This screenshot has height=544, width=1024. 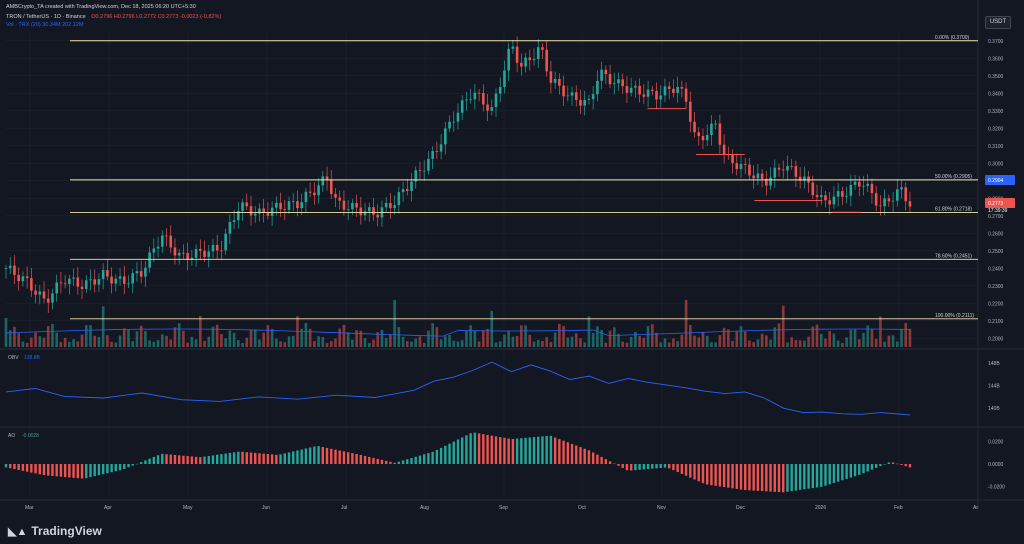 What do you see at coordinates (996, 304) in the screenshot?
I see `price-tick-label: 0.2200` at bounding box center [996, 304].